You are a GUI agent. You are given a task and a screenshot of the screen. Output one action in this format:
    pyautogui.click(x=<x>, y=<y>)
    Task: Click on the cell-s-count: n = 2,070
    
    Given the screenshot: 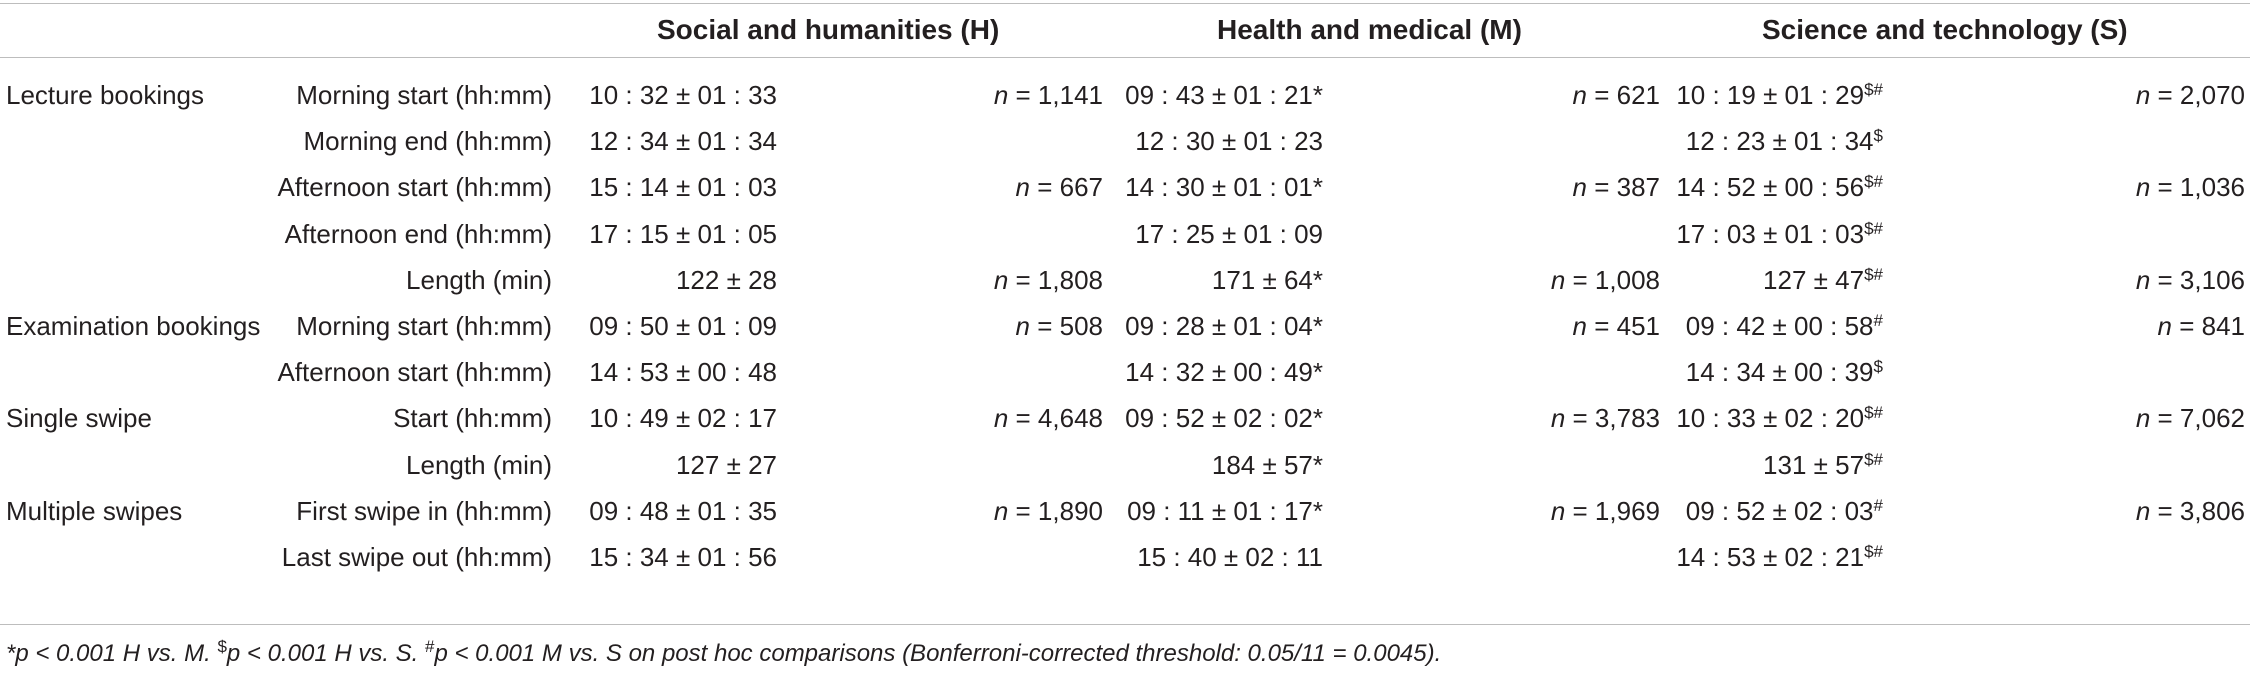 What is the action you would take?
    pyautogui.click(x=2190, y=95)
    